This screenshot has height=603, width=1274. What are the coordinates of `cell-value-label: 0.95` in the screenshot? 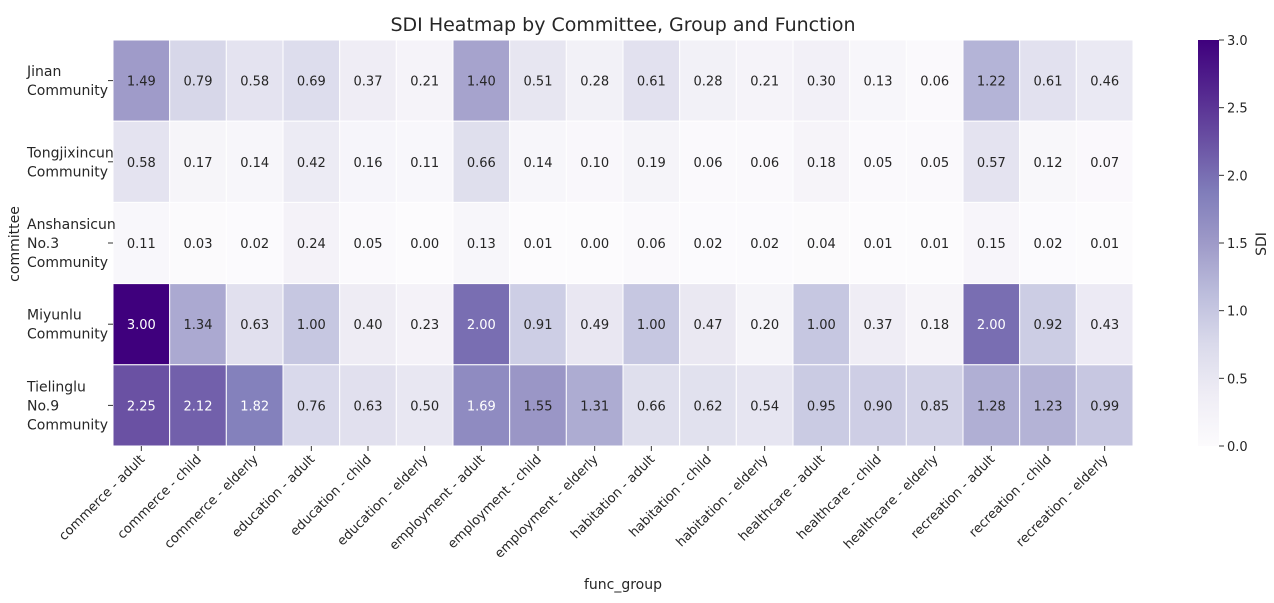 It's located at (821, 406).